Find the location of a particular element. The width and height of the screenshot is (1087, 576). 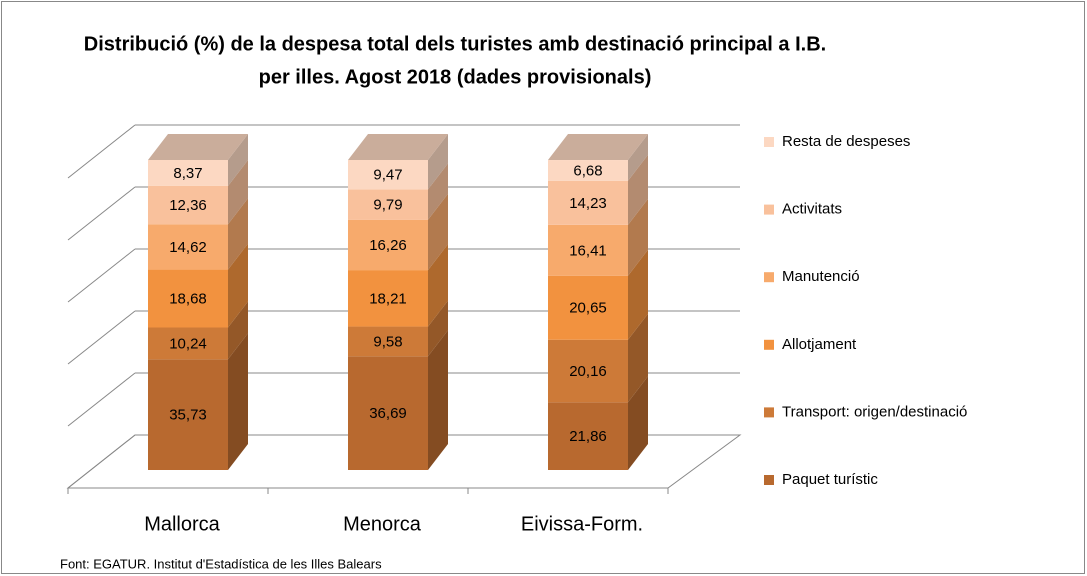

value-label: 14,23 is located at coordinates (588, 203).